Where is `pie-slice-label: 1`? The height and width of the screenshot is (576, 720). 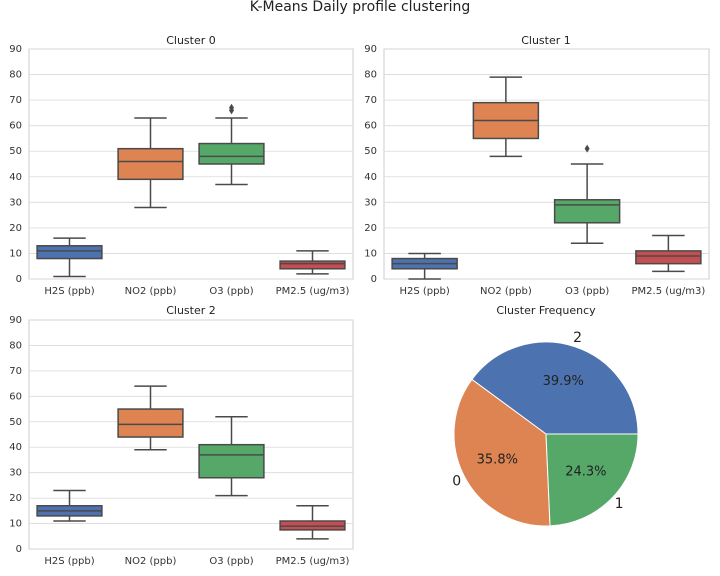
pie-slice-label: 1 is located at coordinates (619, 504).